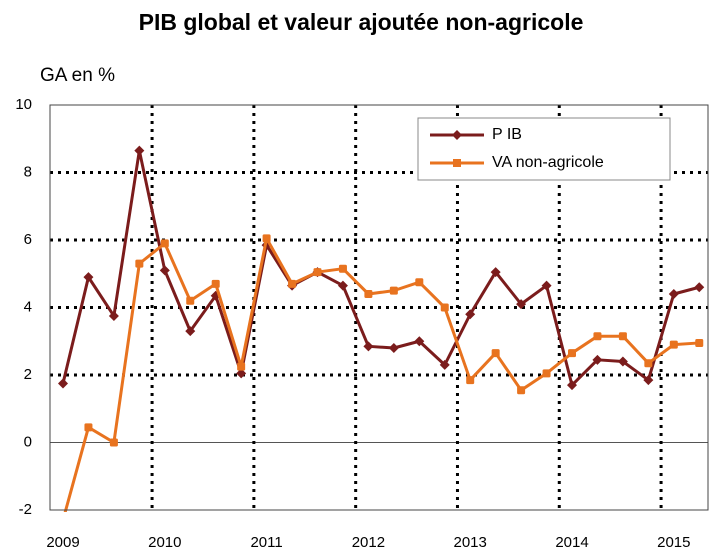 This screenshot has width=722, height=558. Describe the element at coordinates (62, 542) in the screenshot. I see `x-tick-label: 2009` at that location.